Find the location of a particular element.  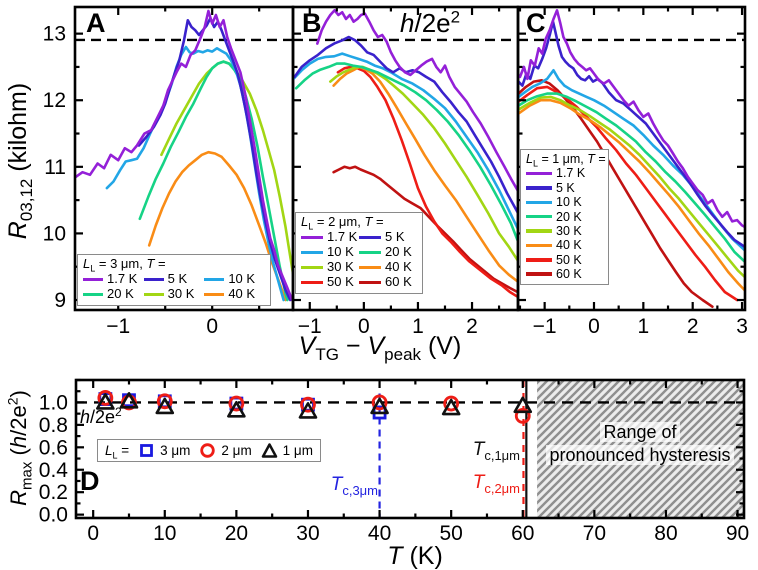

top-y-axis-title: R03,12 (kilohm) is located at coordinates (20, 161).